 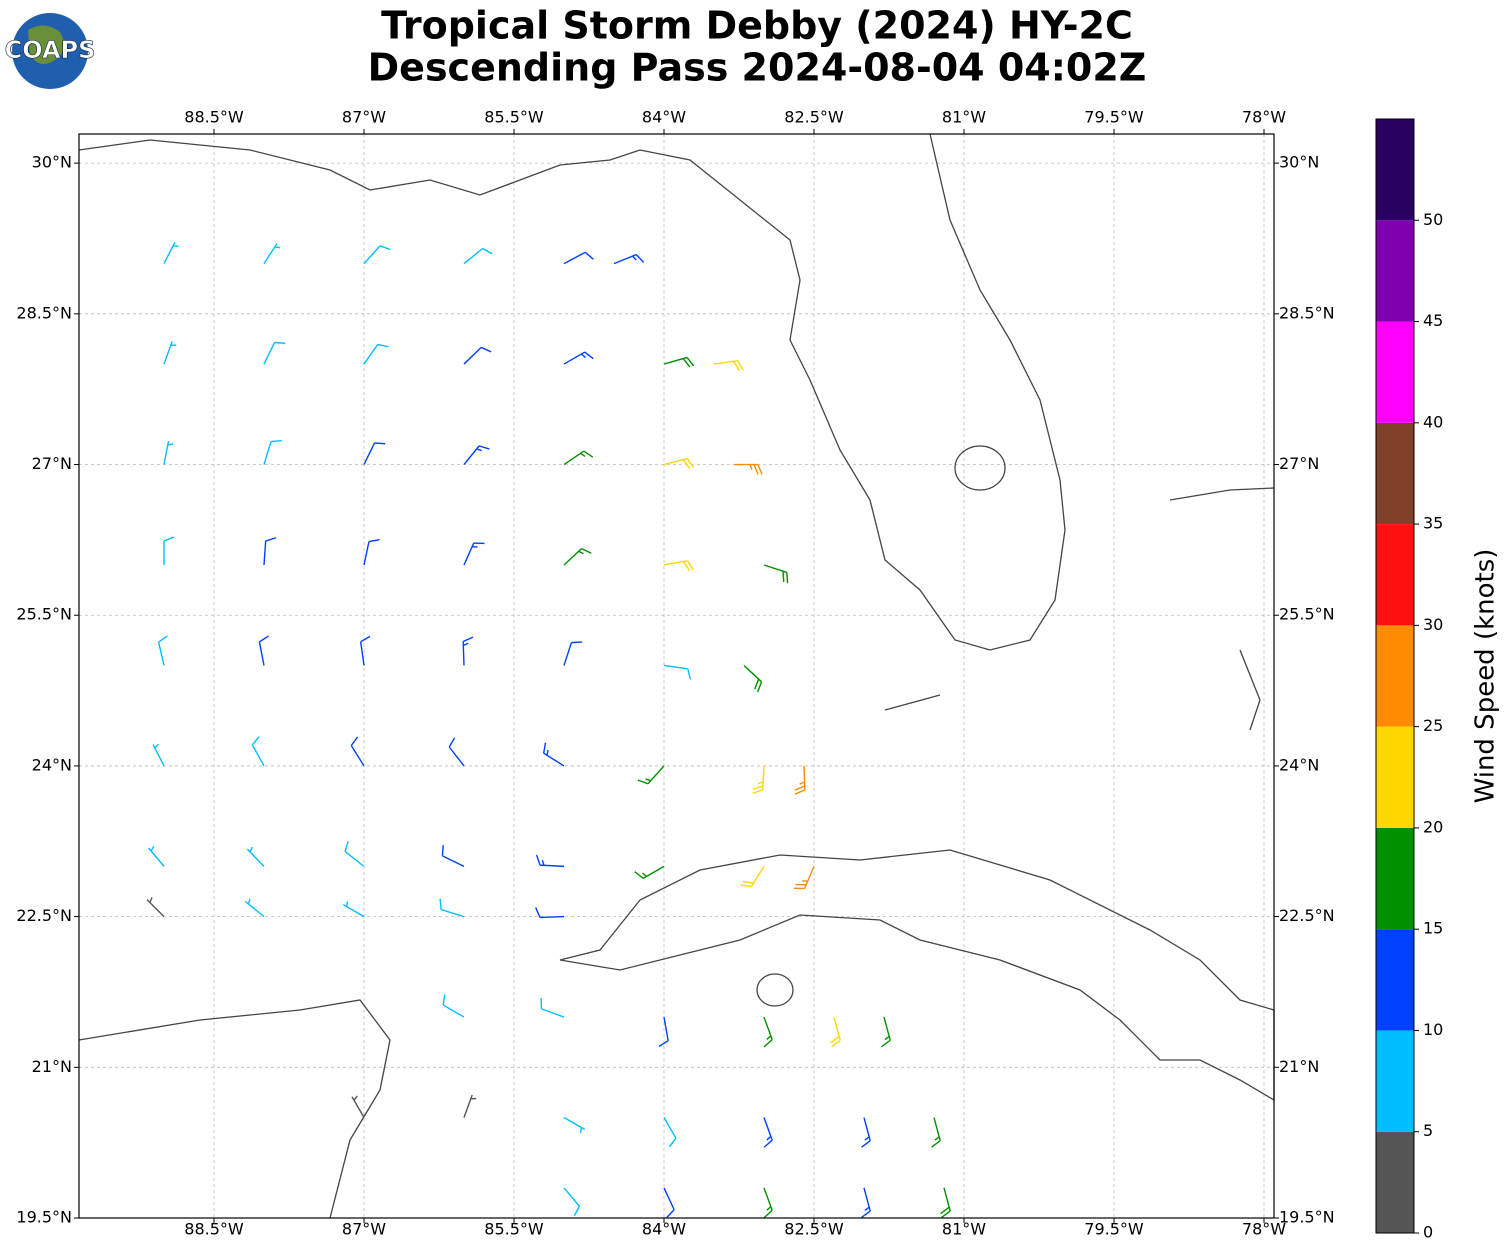 What do you see at coordinates (214, 1229) in the screenshot?
I see `x-tick-label: 88.5°W` at bounding box center [214, 1229].